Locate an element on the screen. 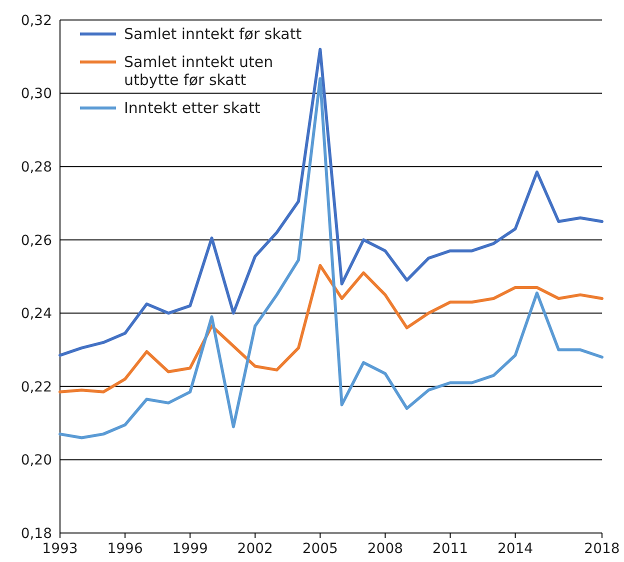 This screenshot has width=624, height=562. x-tick-label: 2018 is located at coordinates (602, 549).